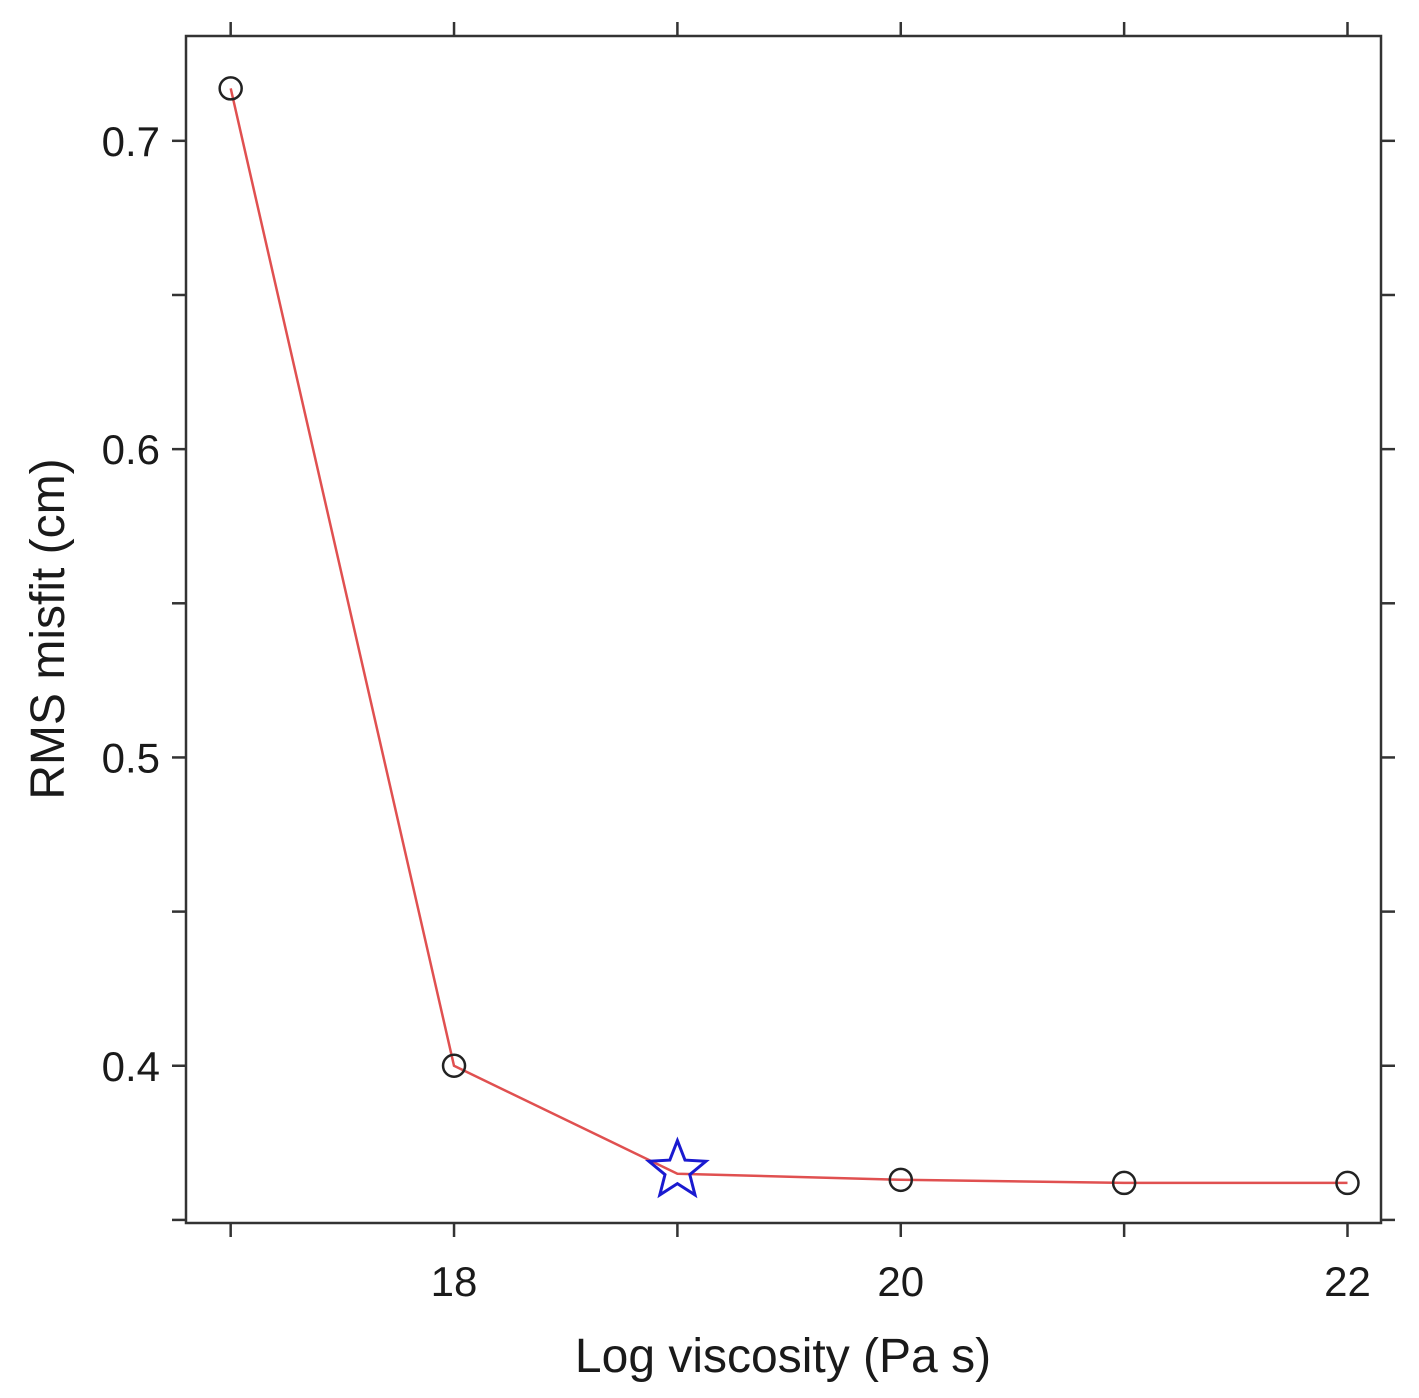 The image size is (1419, 1398). I want to click on highlight-group, so click(677, 1167).